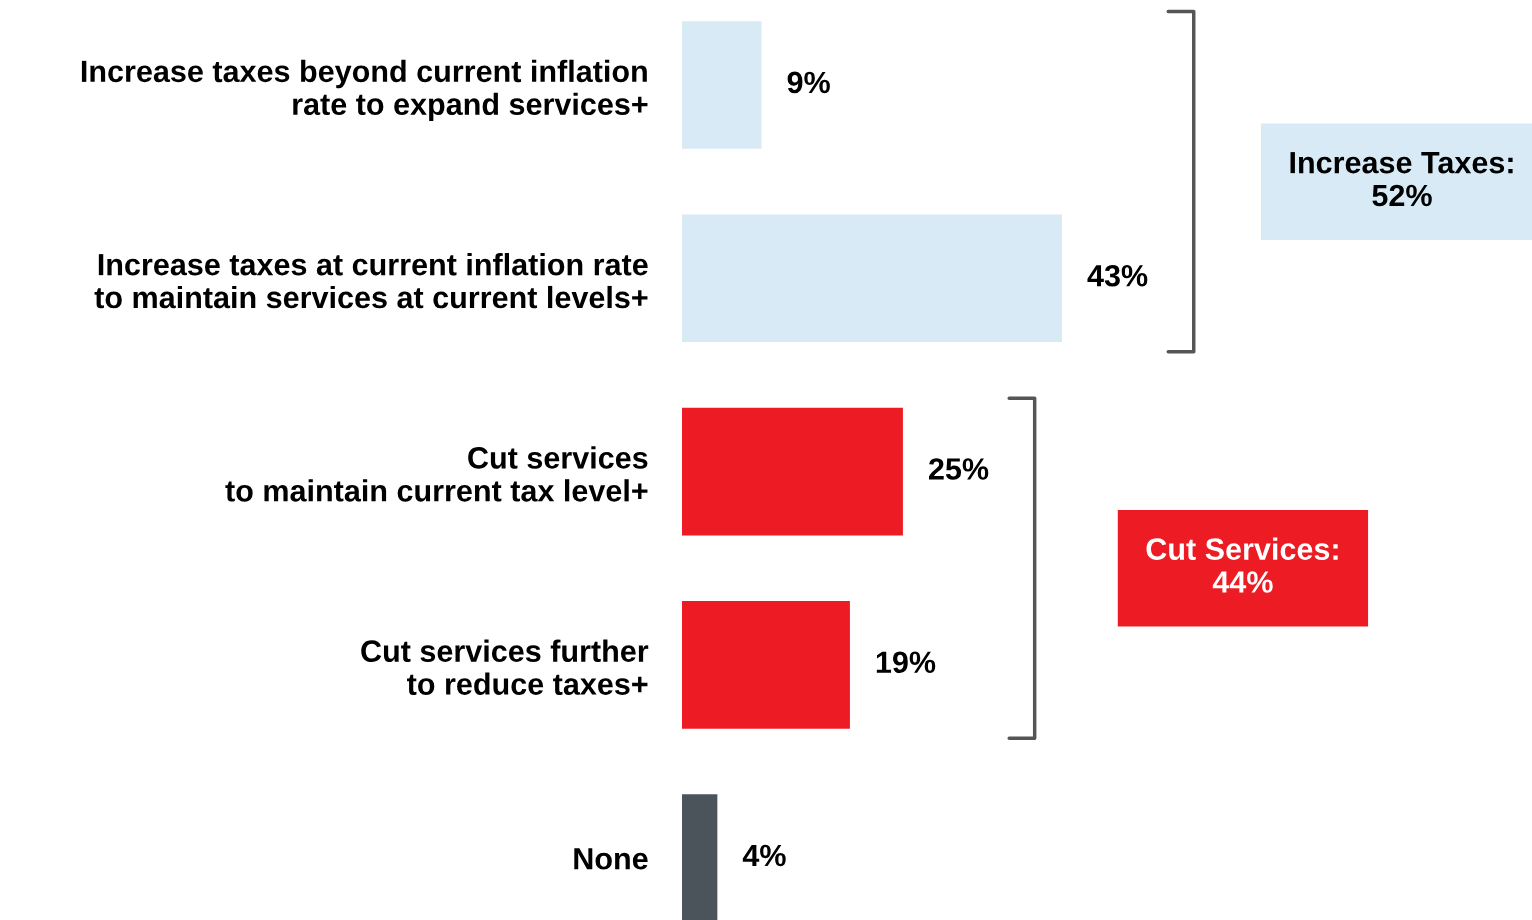 The width and height of the screenshot is (1532, 920). I want to click on data-label: 4%, so click(764, 855).